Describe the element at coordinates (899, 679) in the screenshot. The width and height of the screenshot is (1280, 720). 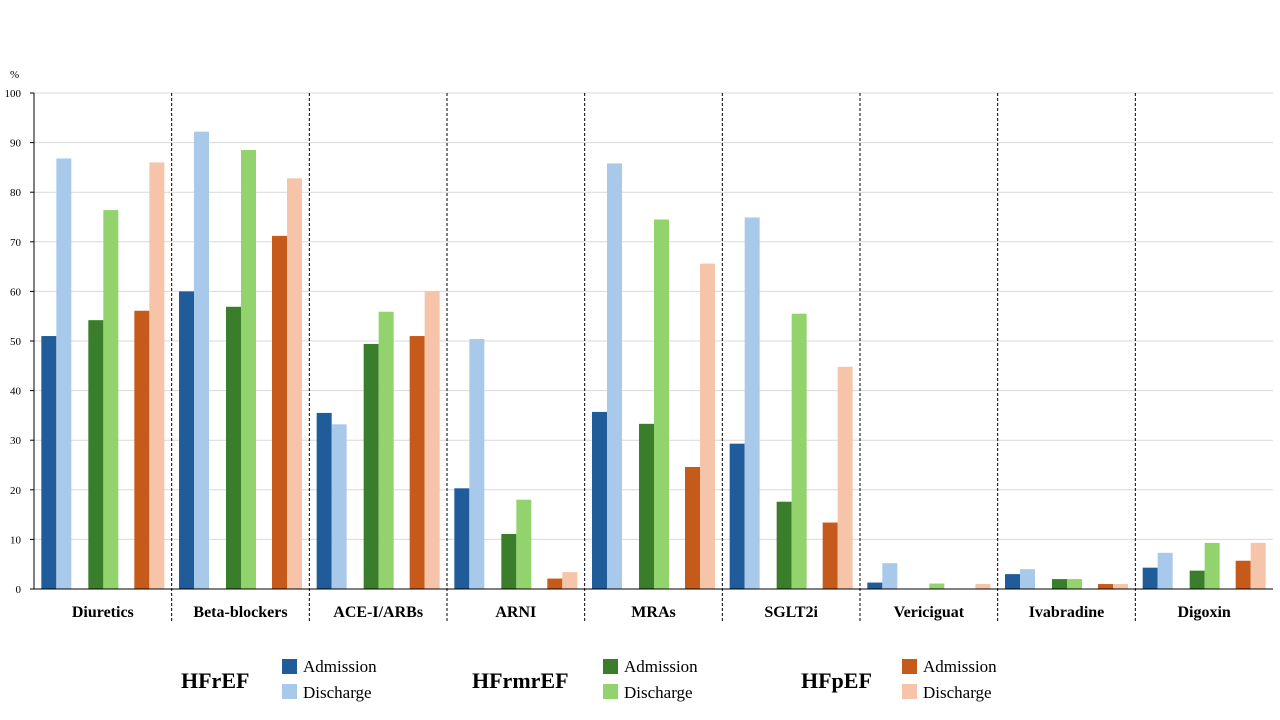
I see `legend-group-hfpef: HFpEF Admission Discharge` at that location.